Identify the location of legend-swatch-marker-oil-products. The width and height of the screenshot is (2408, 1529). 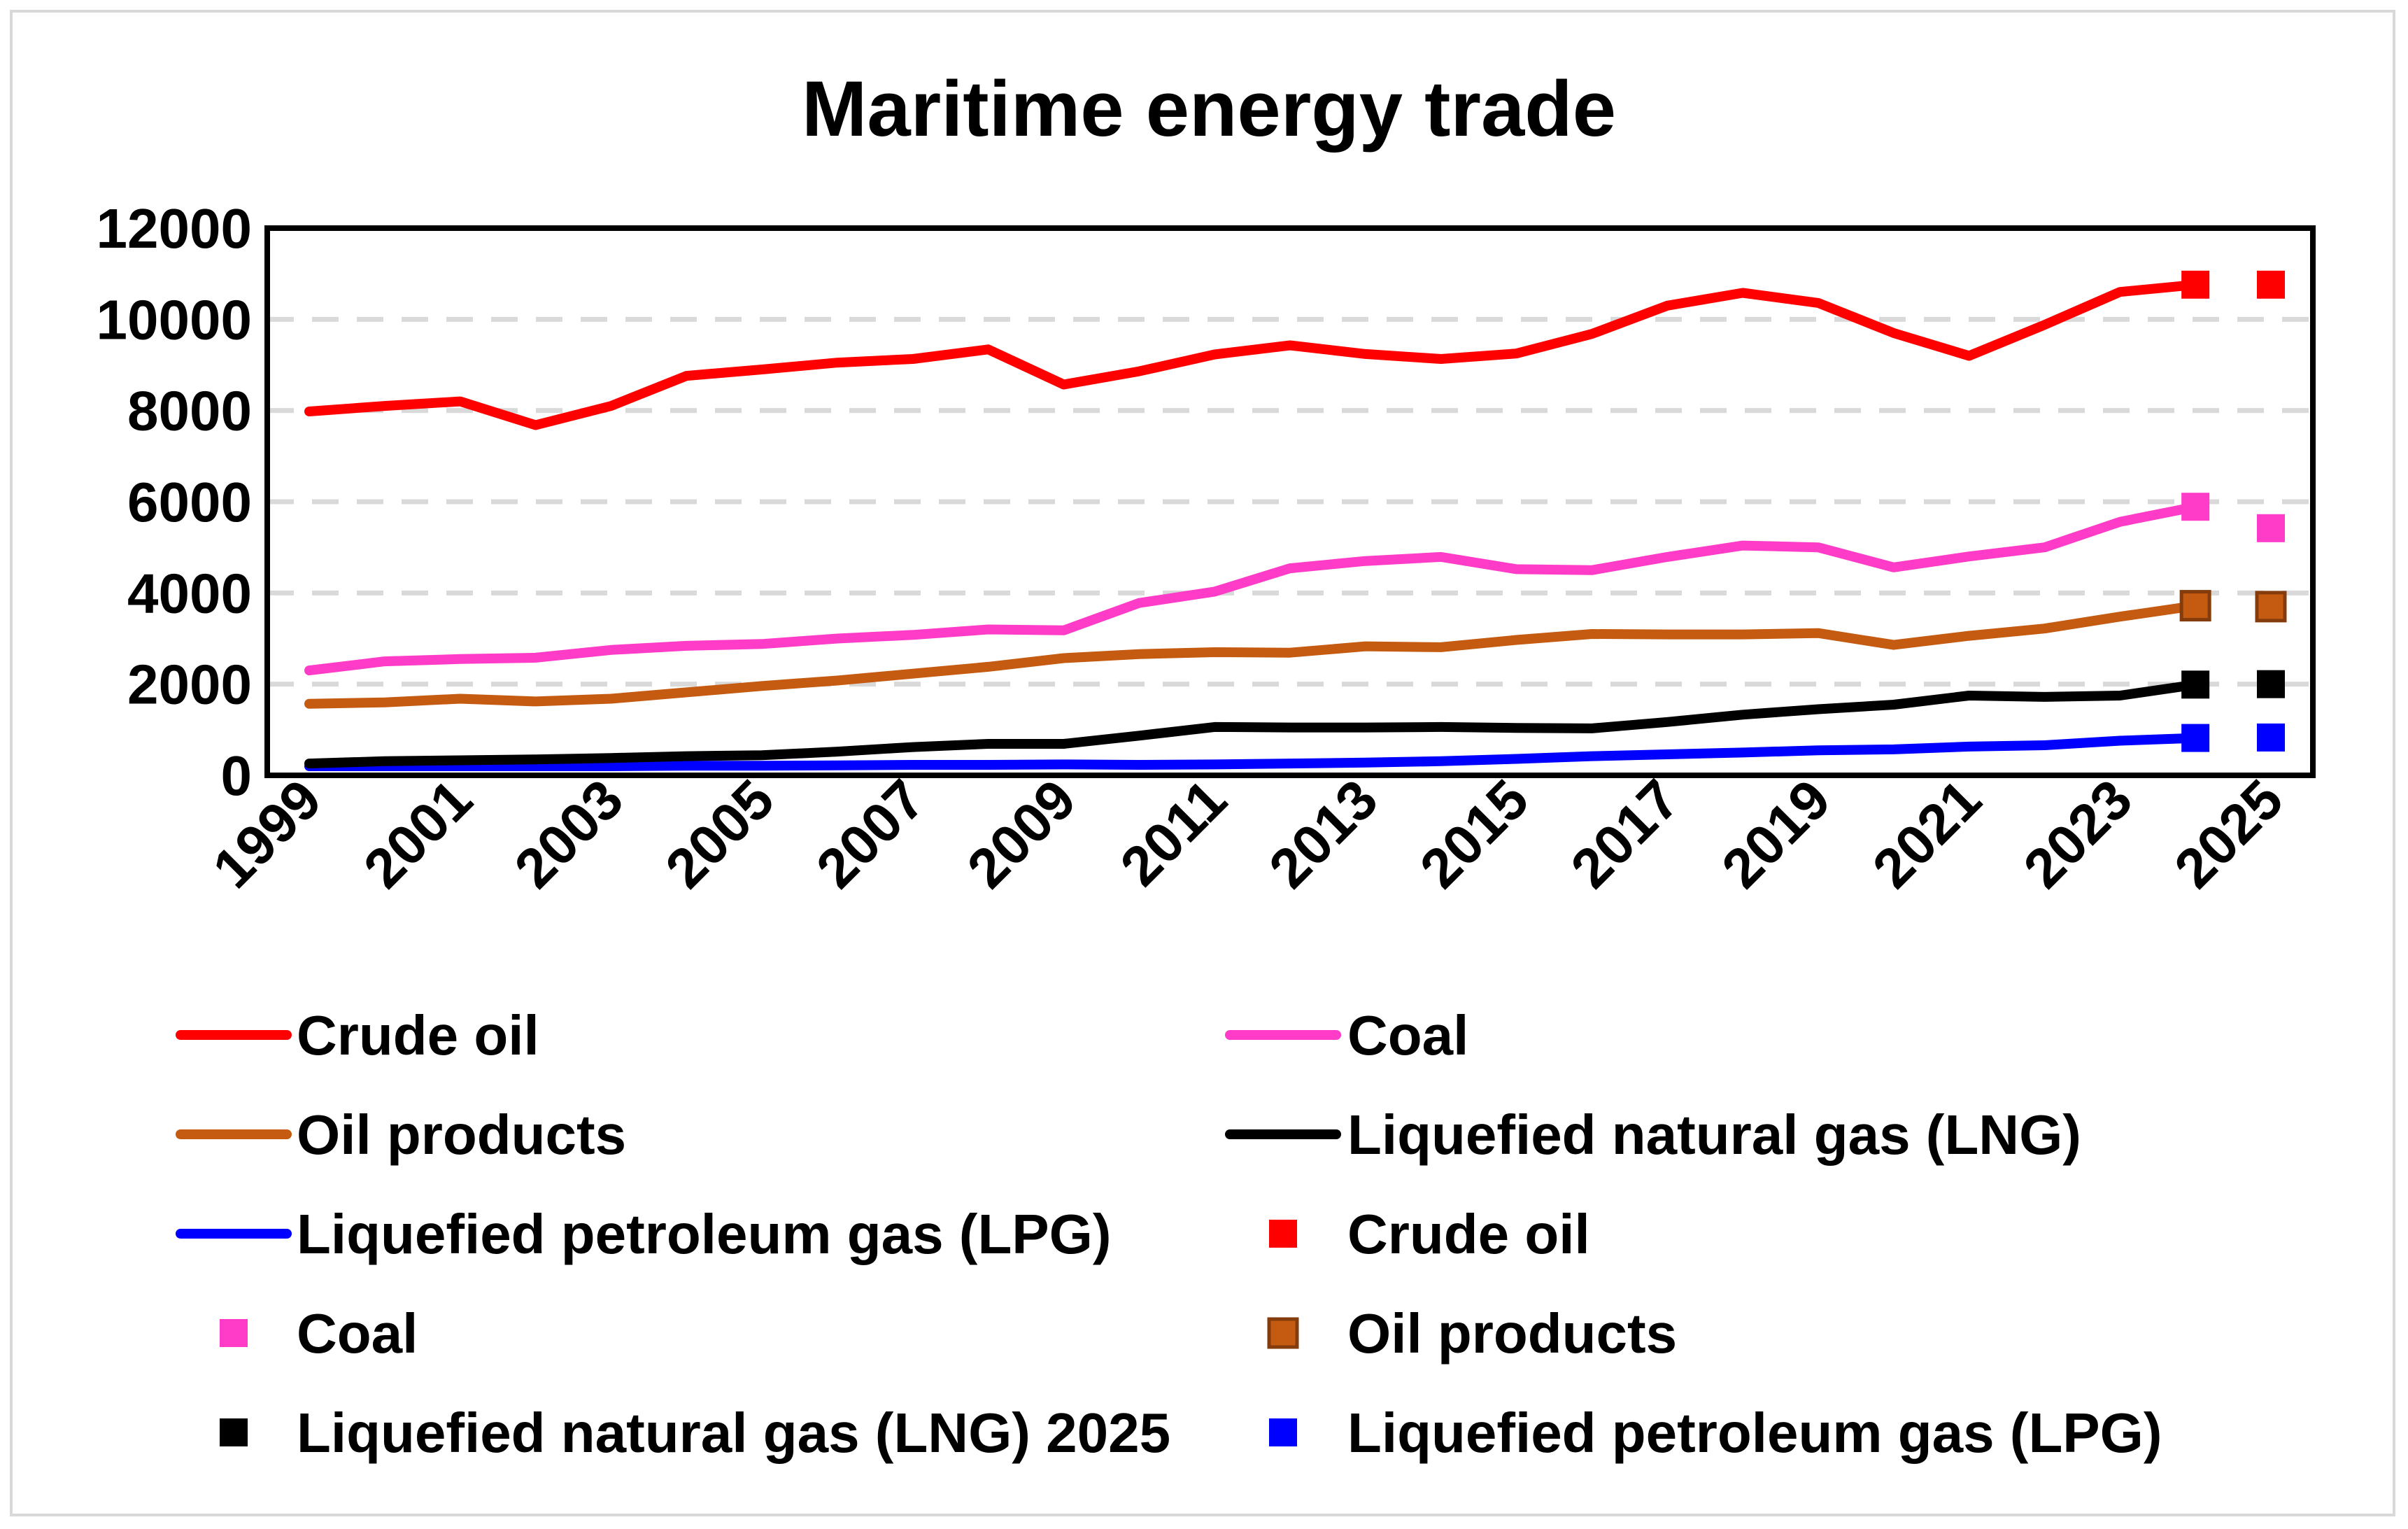
(1283, 1333).